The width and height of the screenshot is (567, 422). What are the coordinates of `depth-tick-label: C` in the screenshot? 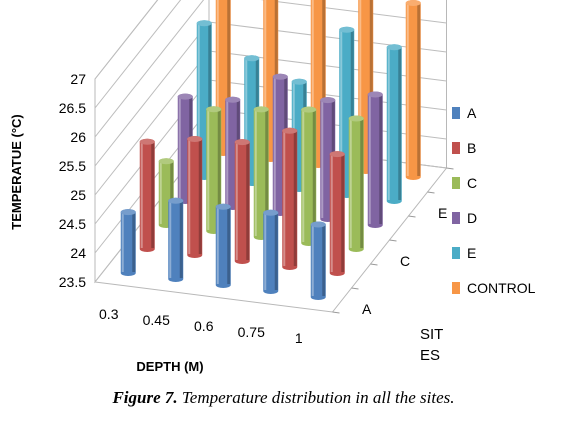 It's located at (405, 261).